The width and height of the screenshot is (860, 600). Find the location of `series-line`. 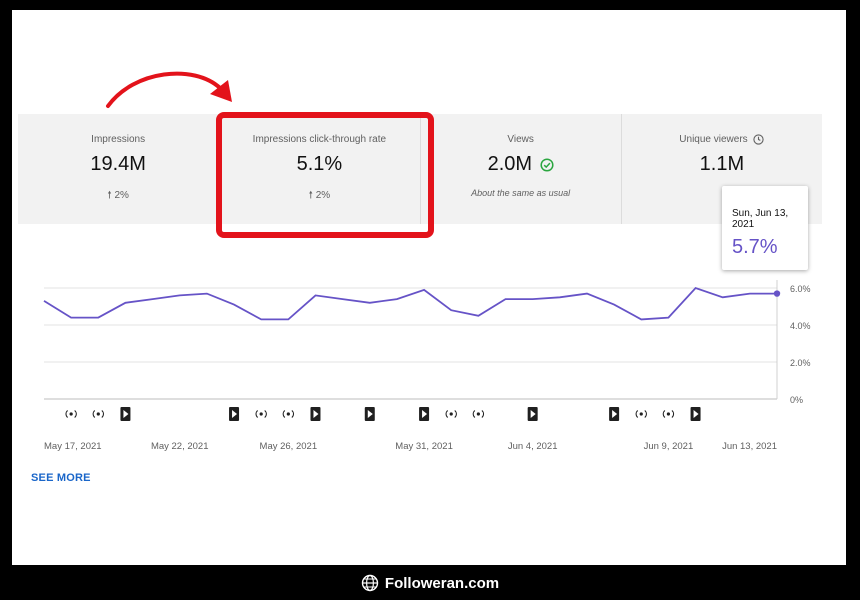

series-line is located at coordinates (410, 303).